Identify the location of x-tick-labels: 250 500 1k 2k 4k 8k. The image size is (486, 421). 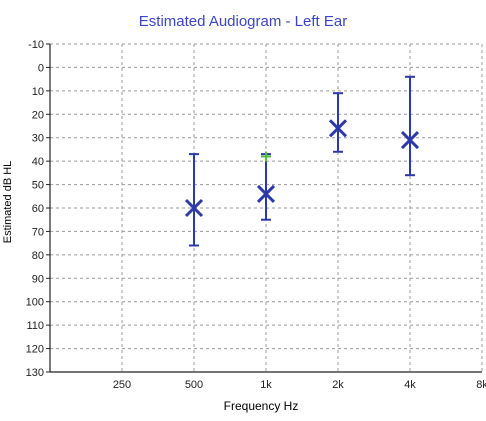
(299, 385).